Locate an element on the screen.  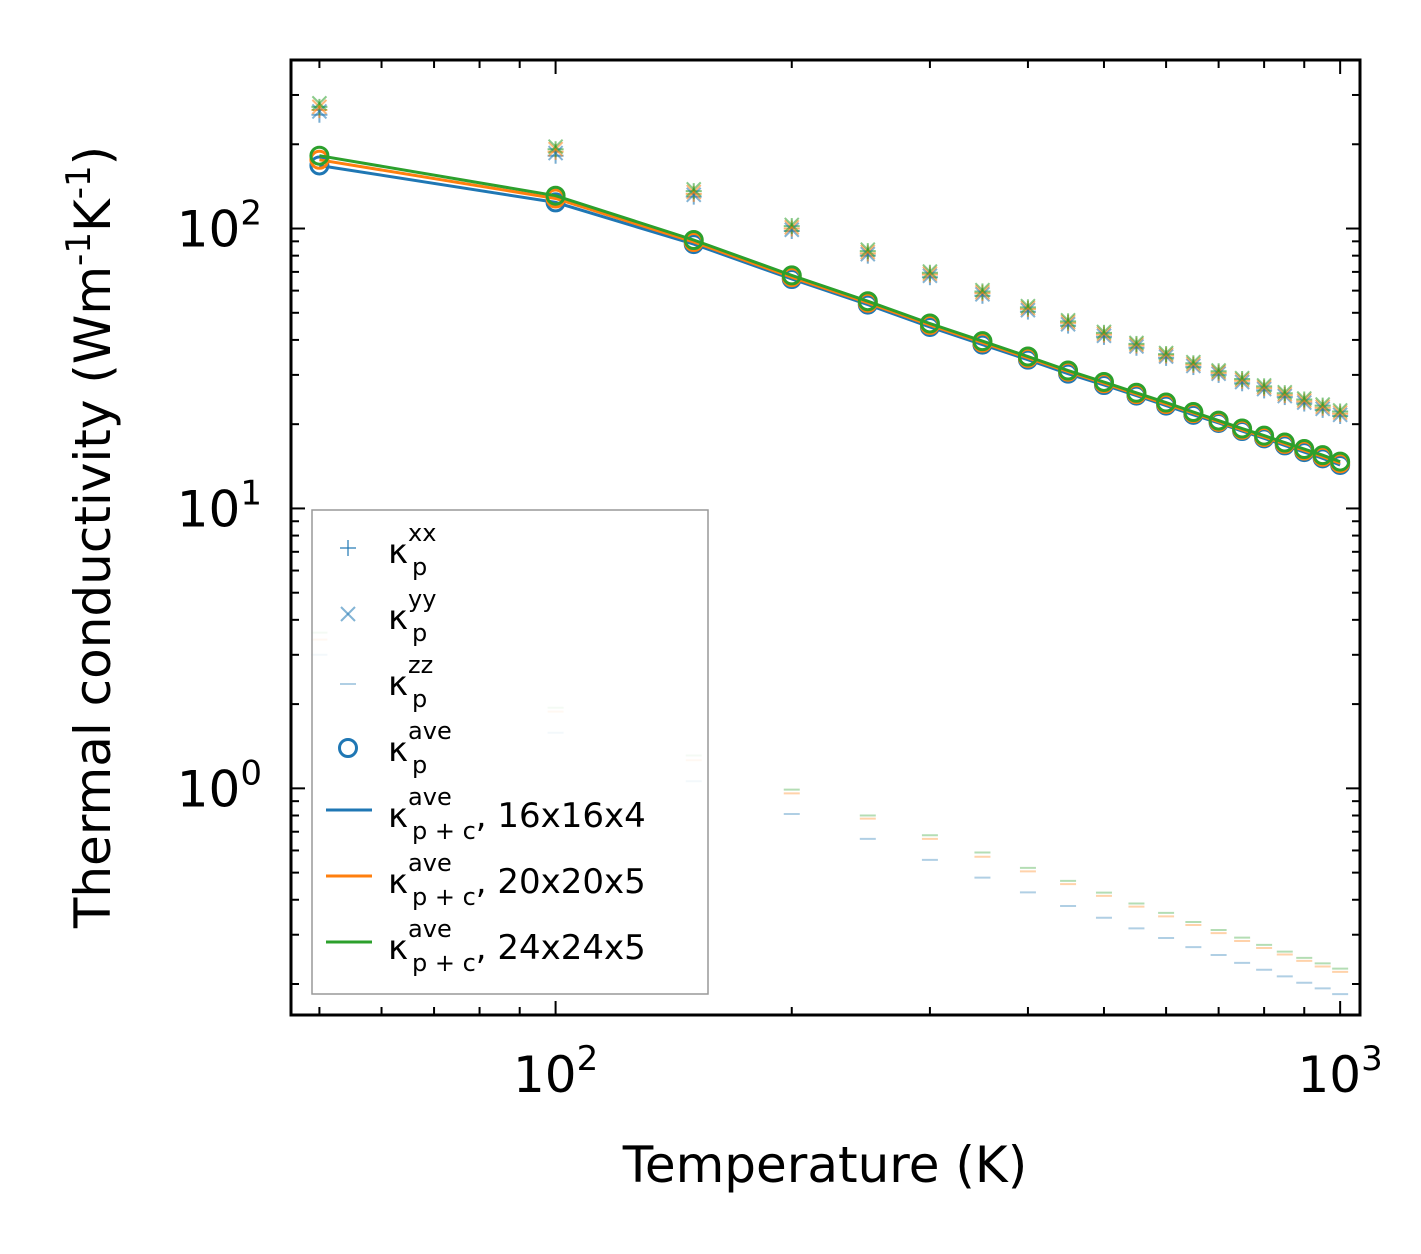
y-axis-label-exp1: -1 is located at coordinates (79, 249).